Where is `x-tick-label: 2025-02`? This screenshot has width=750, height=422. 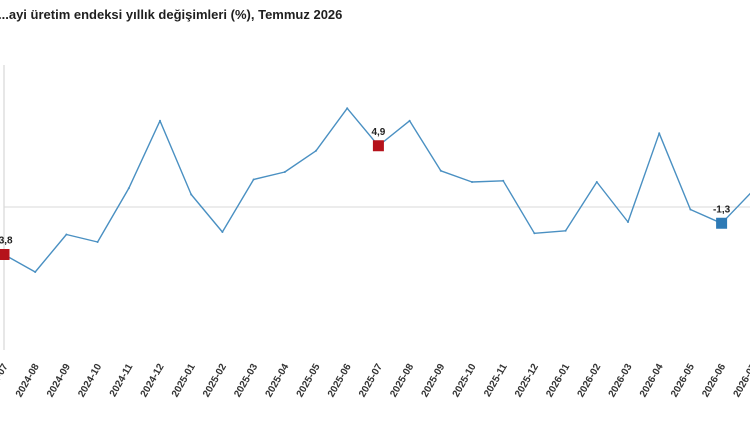
x-tick-label: 2025-02 is located at coordinates (215, 381).